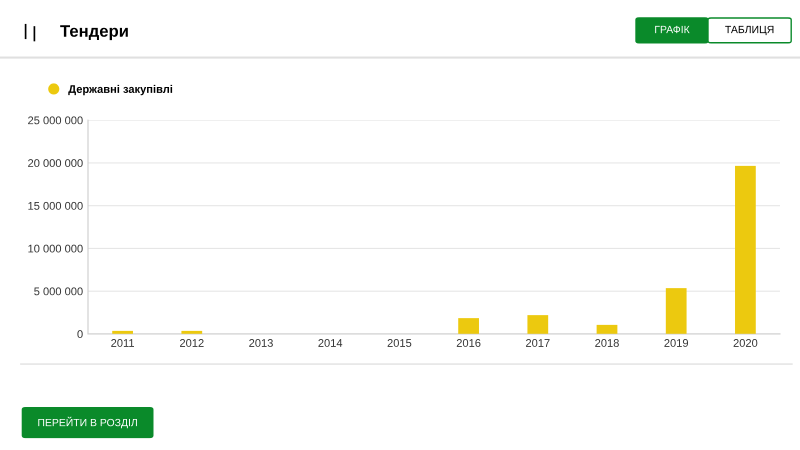  What do you see at coordinates (261, 343) in the screenshot?
I see `x-tick-label: 2013` at bounding box center [261, 343].